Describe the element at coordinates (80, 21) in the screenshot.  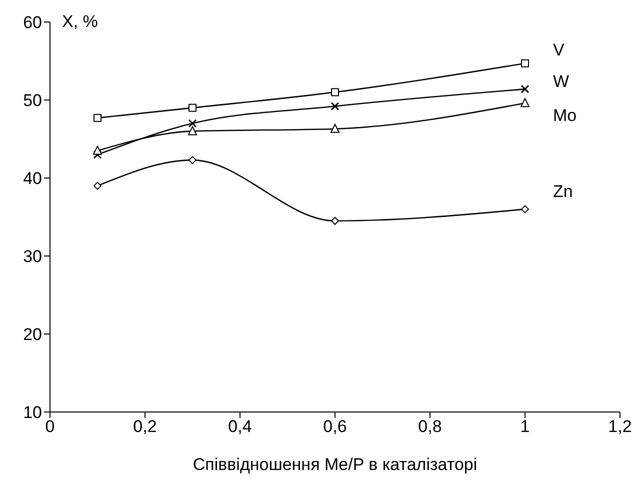
I see `y-axis-title: X, %` at that location.